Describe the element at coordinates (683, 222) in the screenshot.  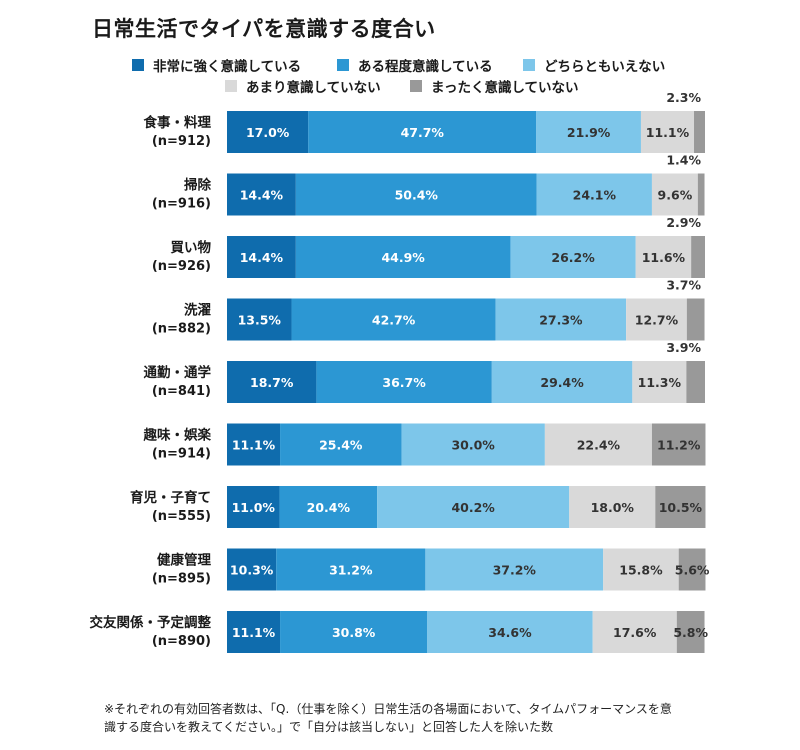
I see `data-label: 2.9%` at that location.